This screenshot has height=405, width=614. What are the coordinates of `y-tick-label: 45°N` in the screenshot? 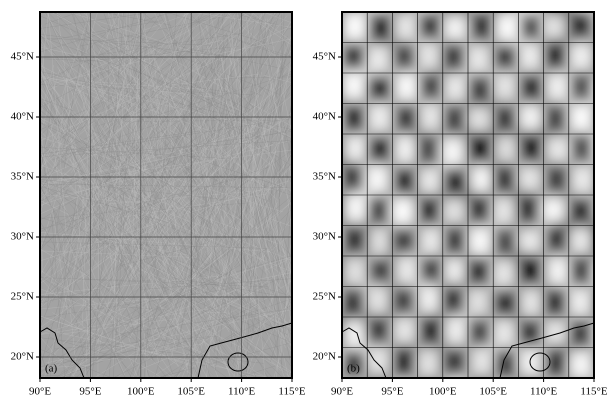 It's located at (22, 57).